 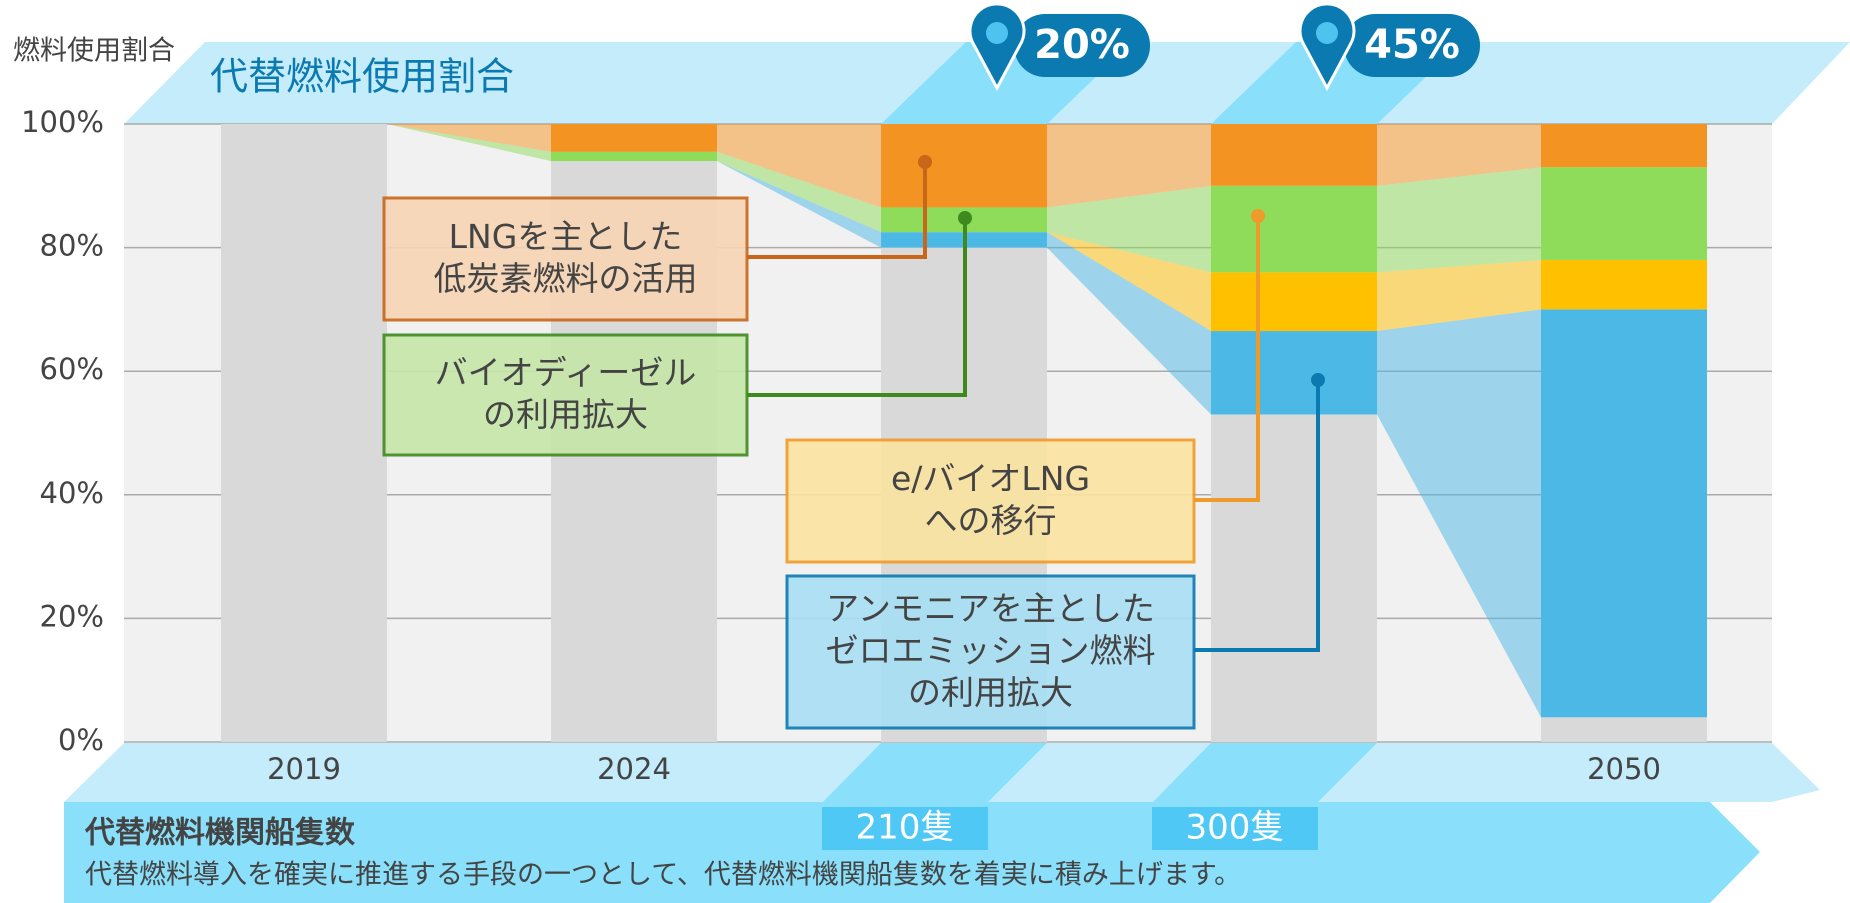 I want to click on legend-line: ゼロエミッション燃料, so click(x=991, y=650).